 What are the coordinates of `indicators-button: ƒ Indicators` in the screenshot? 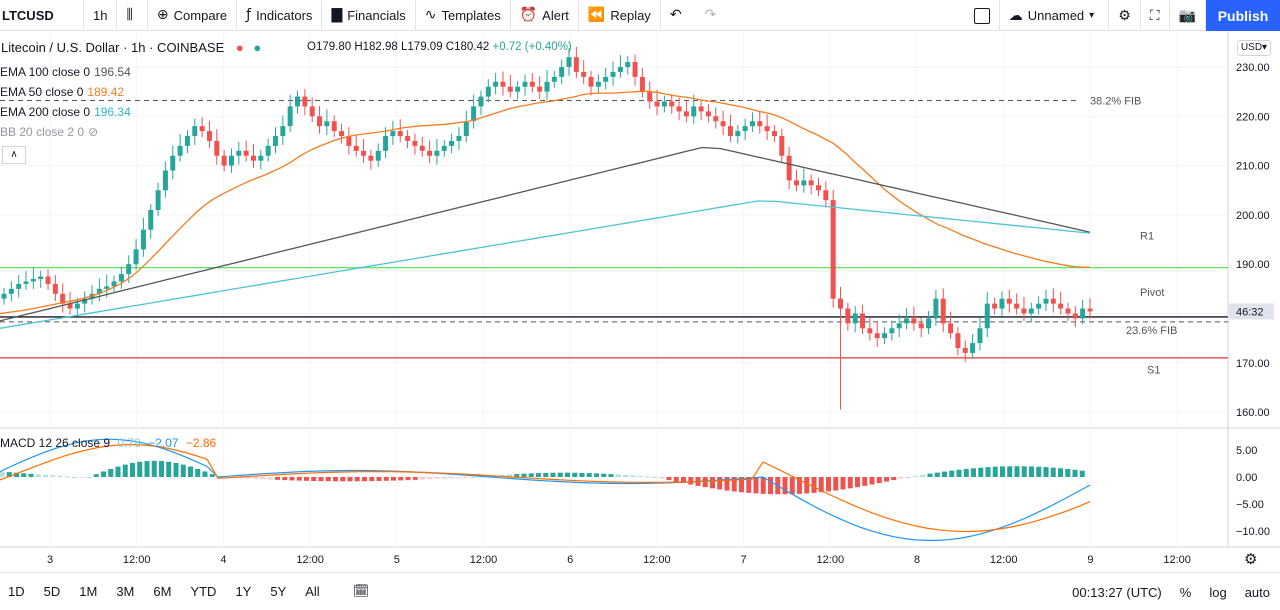 It's located at (280, 15).